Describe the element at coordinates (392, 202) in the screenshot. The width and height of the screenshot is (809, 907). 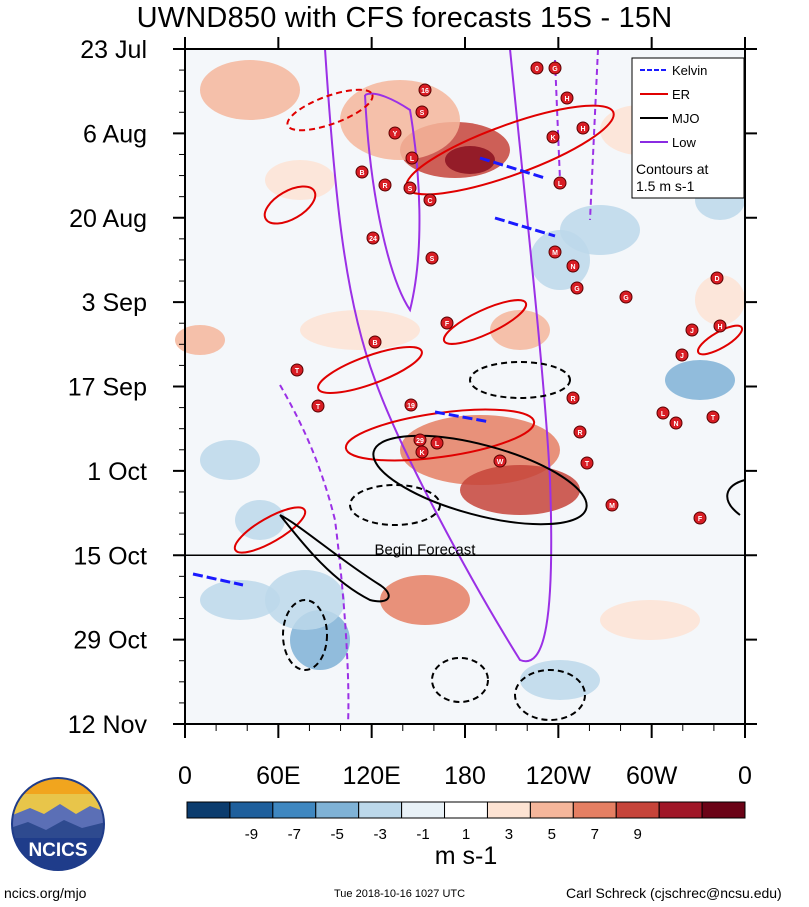
I see `low-contour` at that location.